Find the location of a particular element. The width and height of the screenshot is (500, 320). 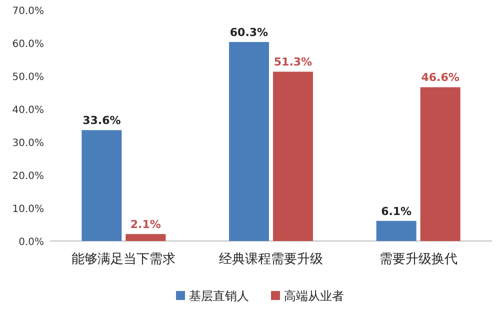

data-label: 33.6% is located at coordinates (101, 121).